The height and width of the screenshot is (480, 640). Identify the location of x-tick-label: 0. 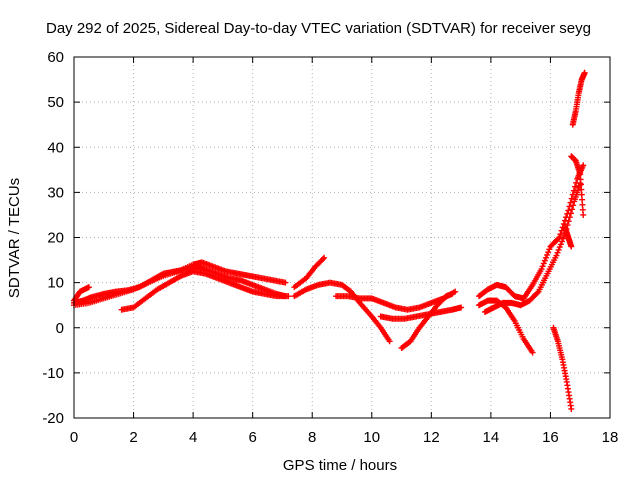
(74, 437).